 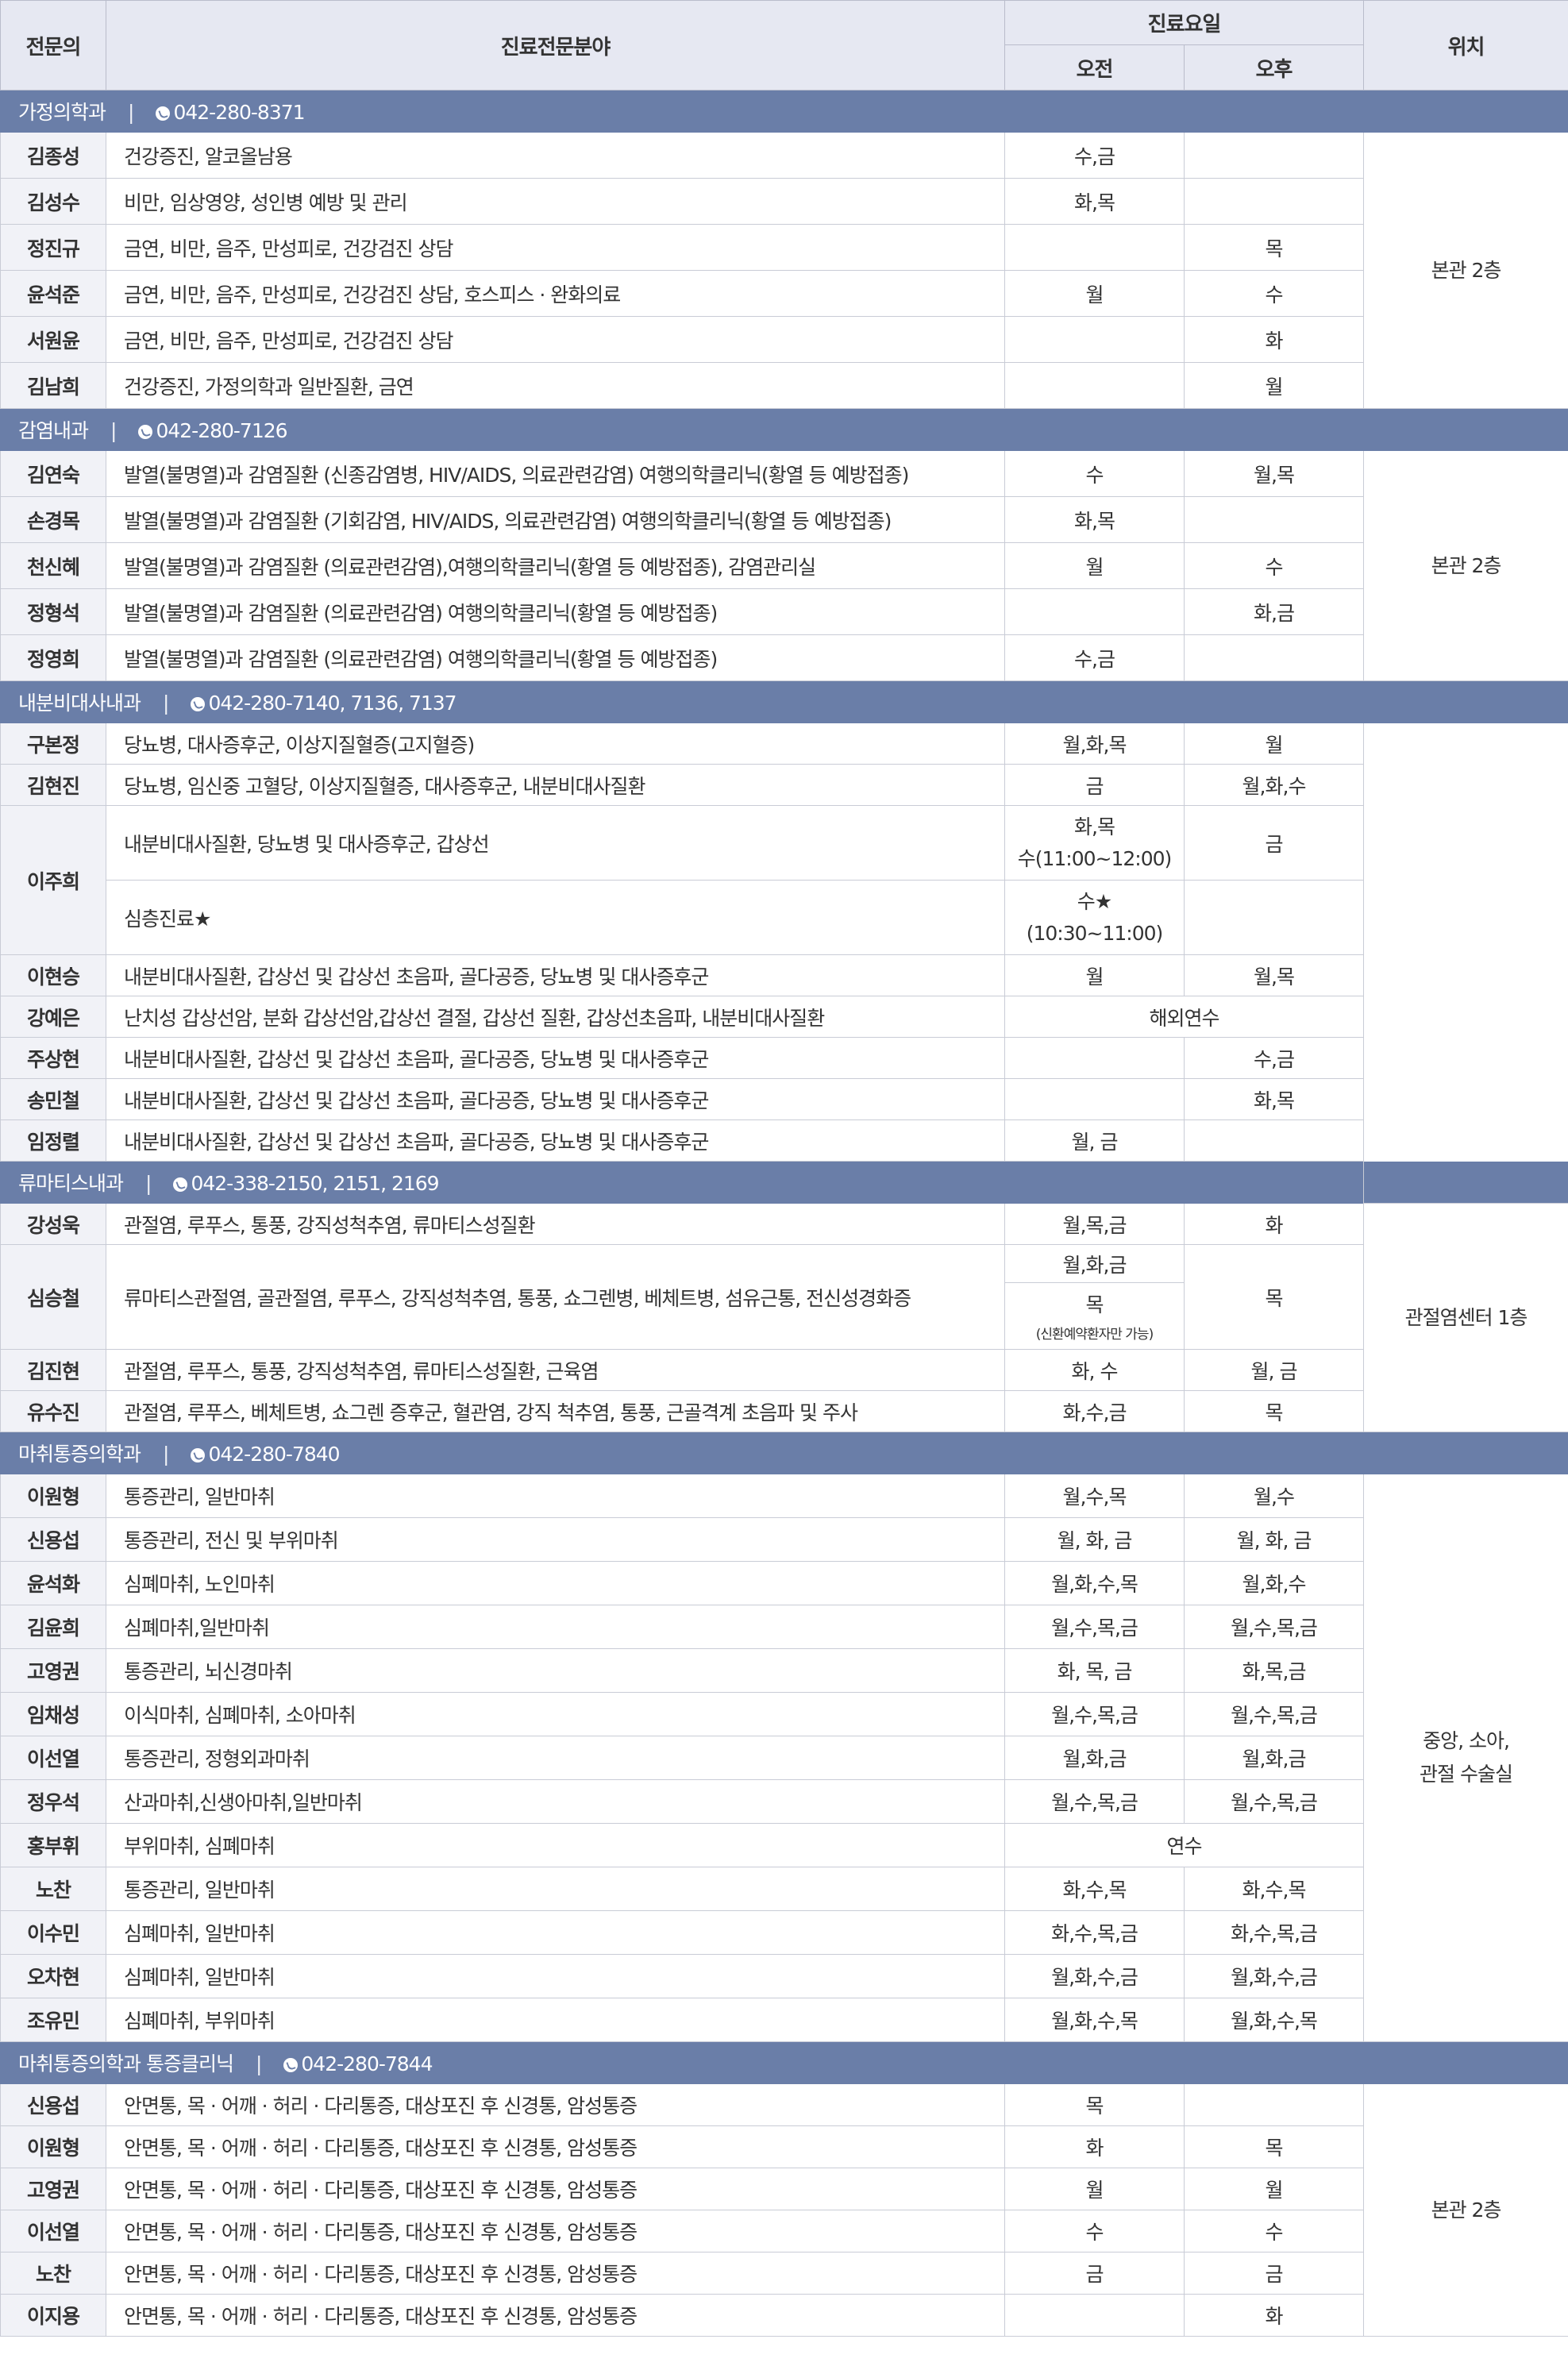 I want to click on location-cell: 중앙, 소아, 관절 수술실, so click(x=1465, y=1758).